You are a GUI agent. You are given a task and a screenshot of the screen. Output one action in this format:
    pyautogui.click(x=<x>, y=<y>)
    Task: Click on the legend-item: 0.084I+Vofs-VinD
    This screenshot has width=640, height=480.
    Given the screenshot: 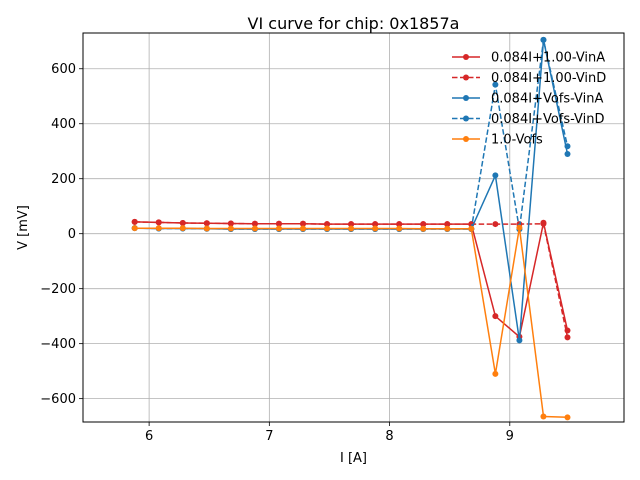 What is the action you would take?
    pyautogui.click(x=528, y=119)
    